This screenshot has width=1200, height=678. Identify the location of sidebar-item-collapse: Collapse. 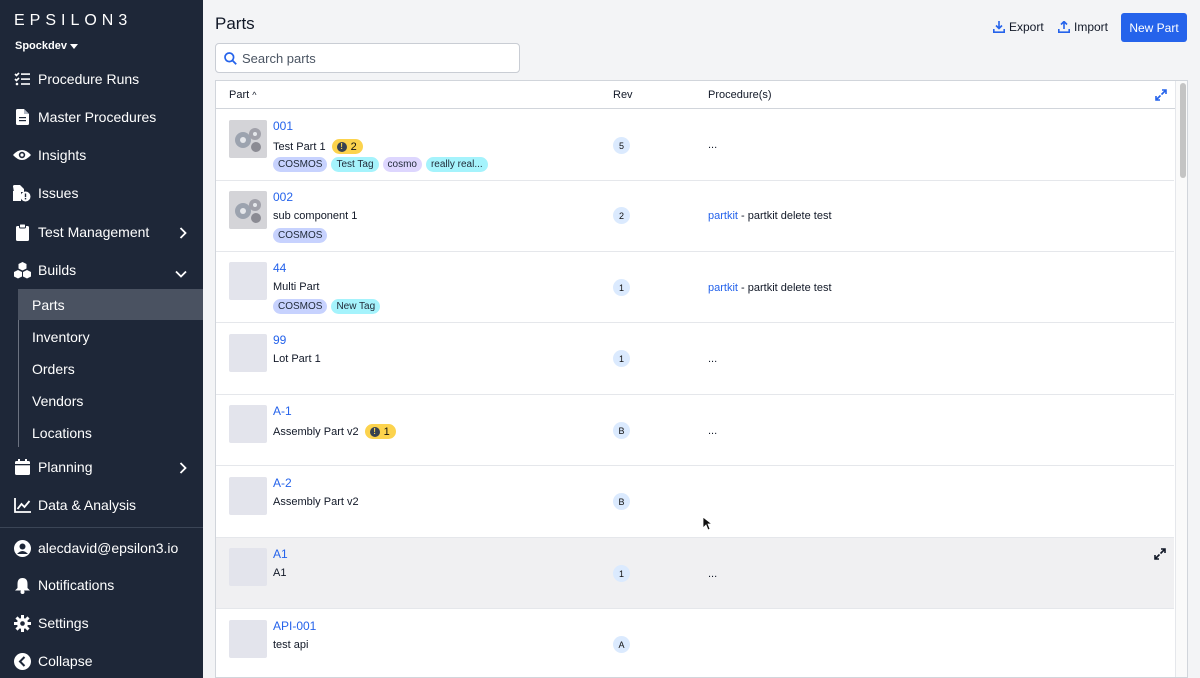
(101, 661).